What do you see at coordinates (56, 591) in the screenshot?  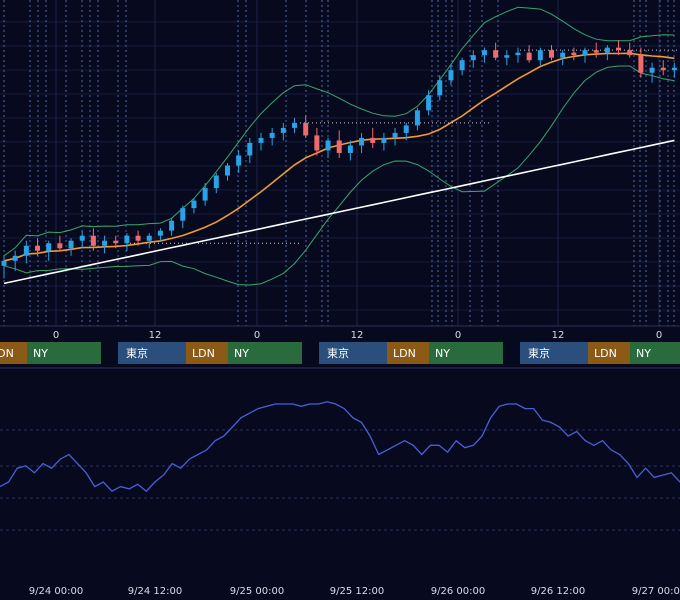 I see `time-tick-label: 9/24 00:00` at bounding box center [56, 591].